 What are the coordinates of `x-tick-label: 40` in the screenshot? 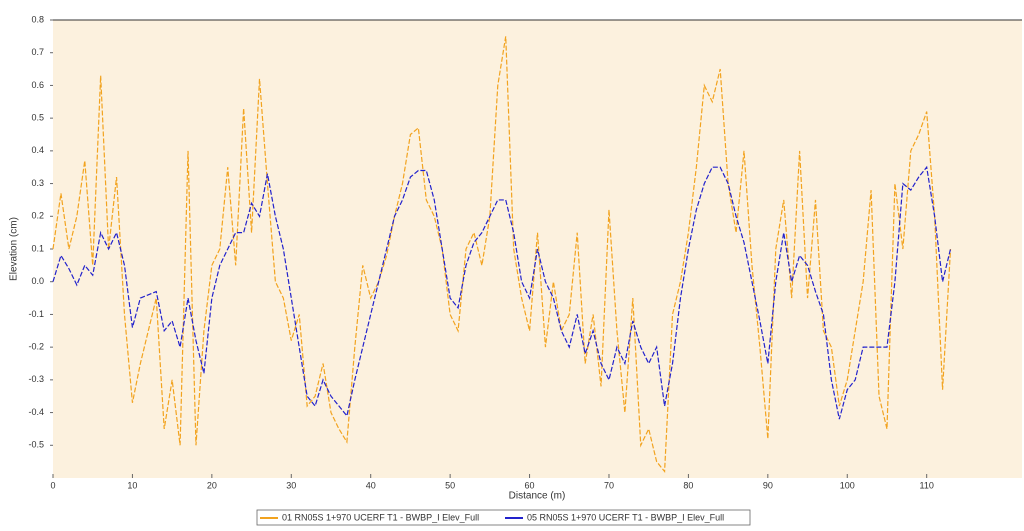 It's located at (371, 485).